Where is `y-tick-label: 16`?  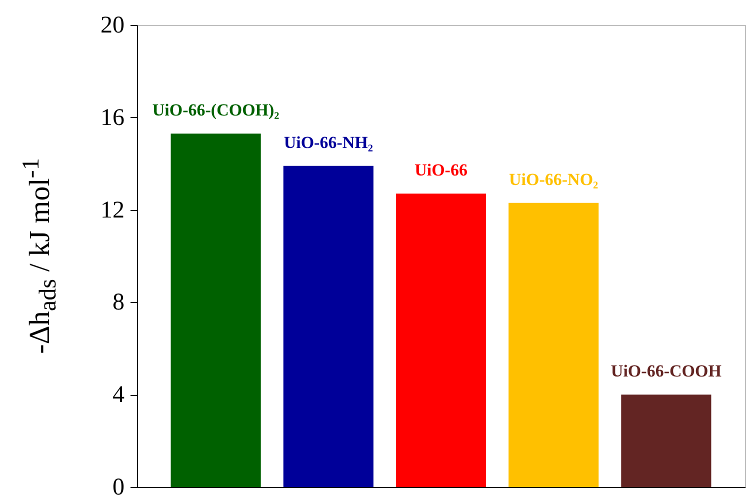
y-tick-label: 16 is located at coordinates (112, 117).